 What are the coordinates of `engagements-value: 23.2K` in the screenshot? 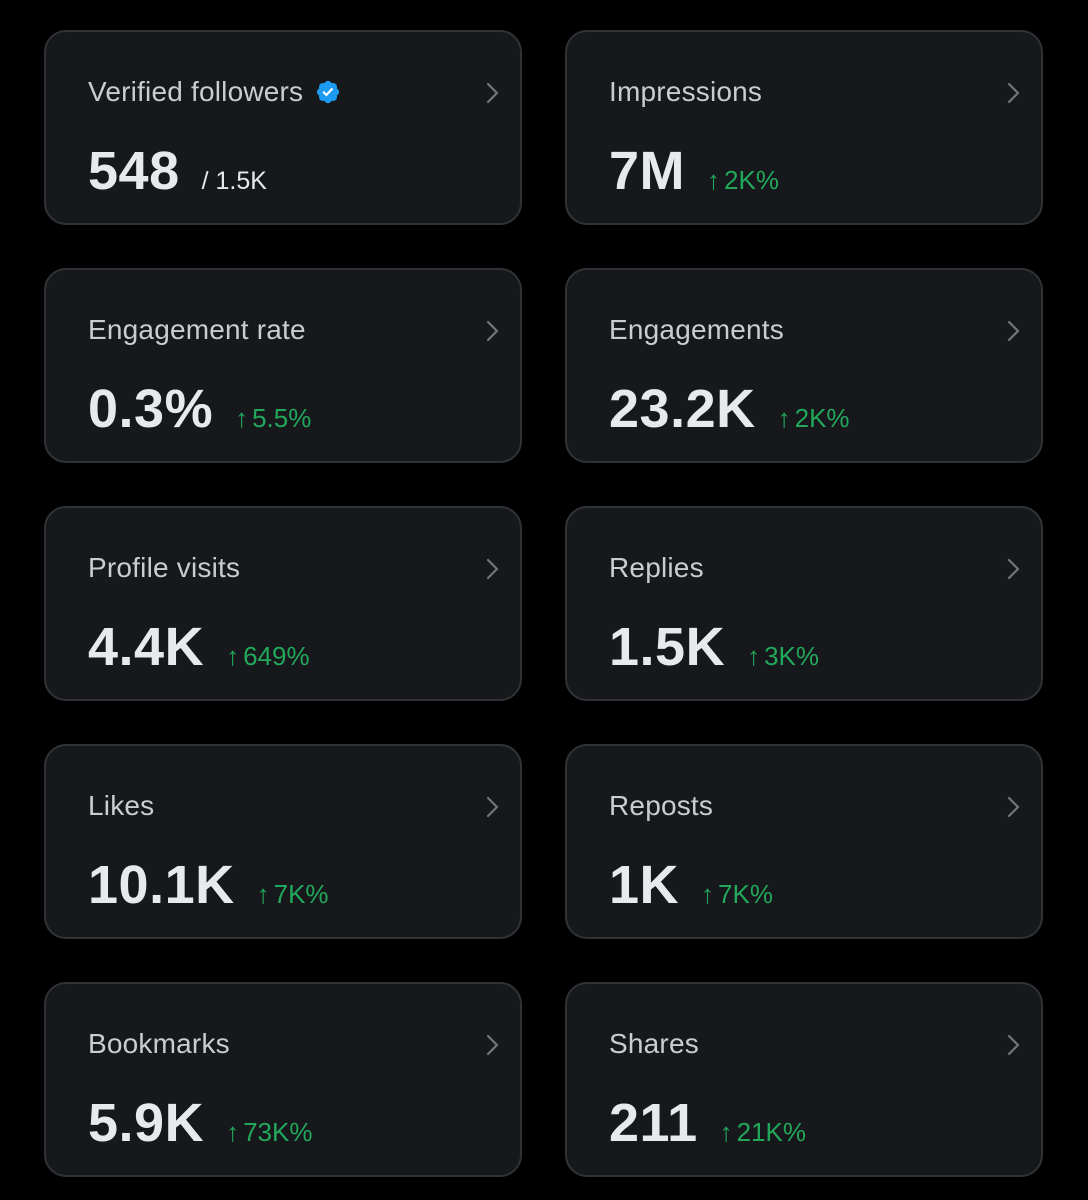 It's located at (682, 409).